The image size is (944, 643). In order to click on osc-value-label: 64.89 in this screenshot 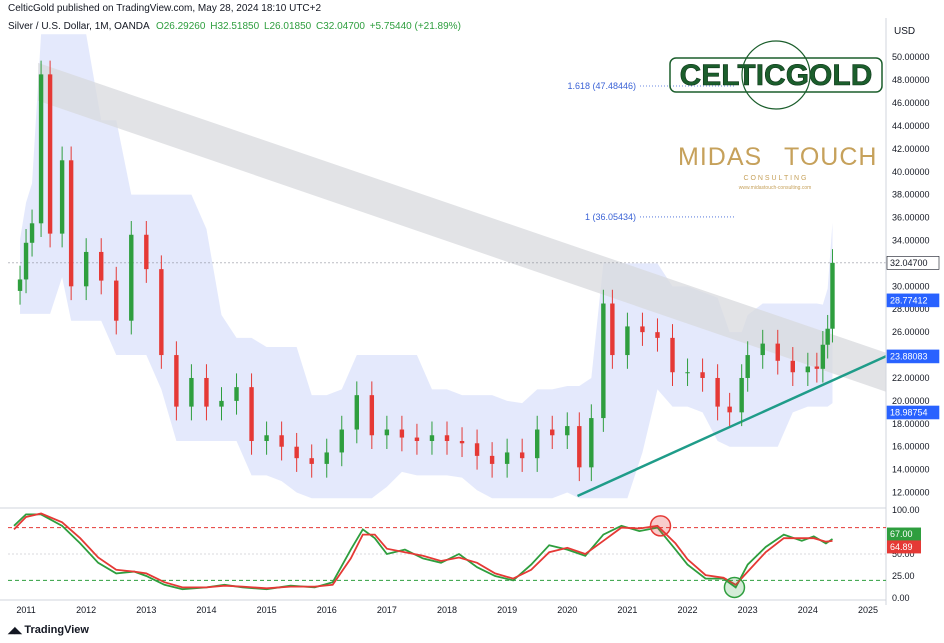, I will do `click(901, 547)`.